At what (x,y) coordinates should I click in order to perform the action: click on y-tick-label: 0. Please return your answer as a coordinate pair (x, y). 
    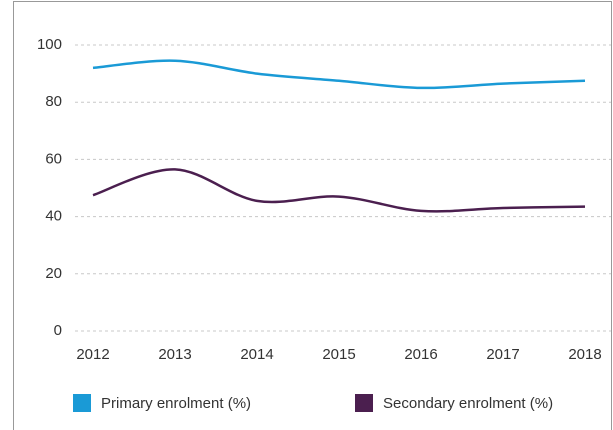
    Looking at the image, I should click on (58, 330).